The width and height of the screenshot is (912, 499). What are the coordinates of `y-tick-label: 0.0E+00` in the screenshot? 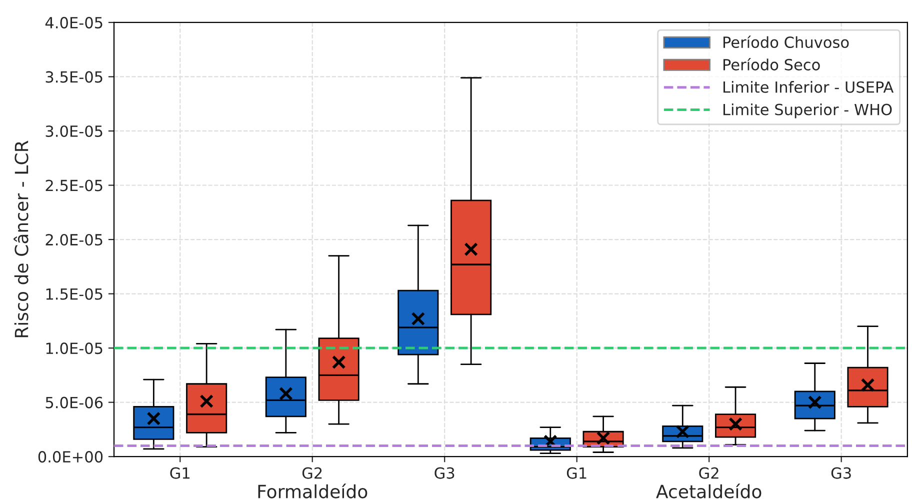 It's located at (70, 457).